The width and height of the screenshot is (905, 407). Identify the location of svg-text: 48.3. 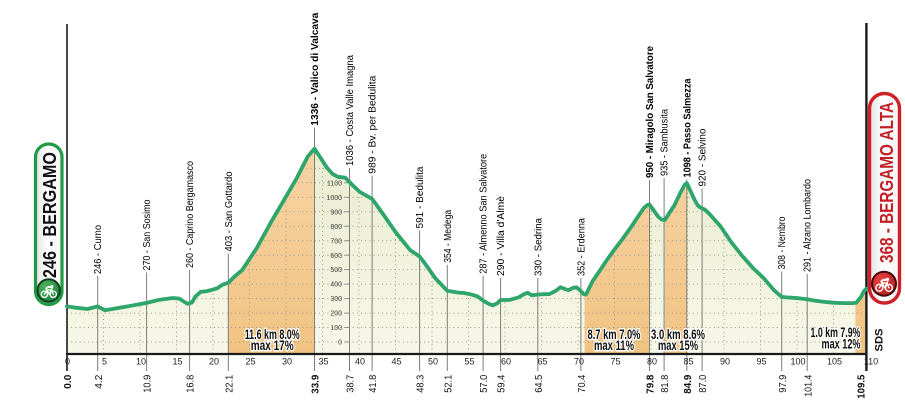
(421, 383).